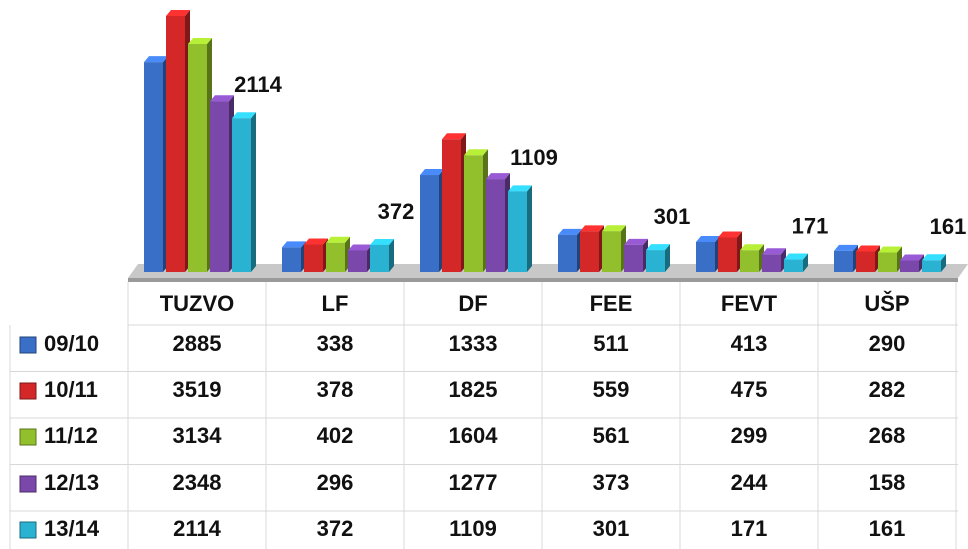 This screenshot has height=549, width=968. Describe the element at coordinates (473, 343) in the screenshot. I see `table-cell: 1333` at that location.